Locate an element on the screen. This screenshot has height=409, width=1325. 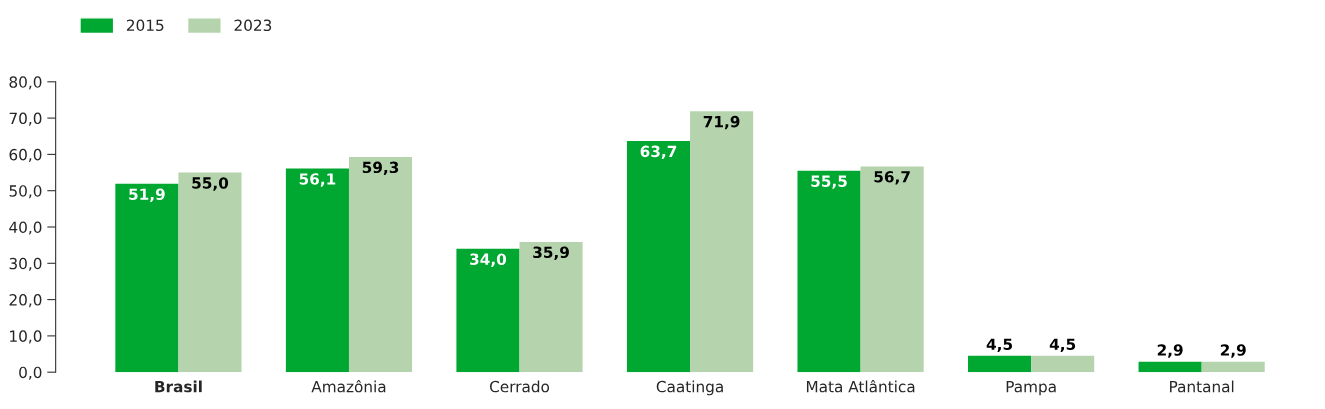
data-label: 71,9 is located at coordinates (721, 122).